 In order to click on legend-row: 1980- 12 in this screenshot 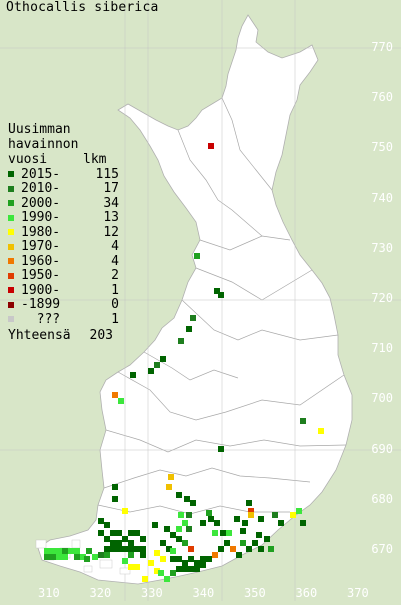, I will do `click(63, 232)`.